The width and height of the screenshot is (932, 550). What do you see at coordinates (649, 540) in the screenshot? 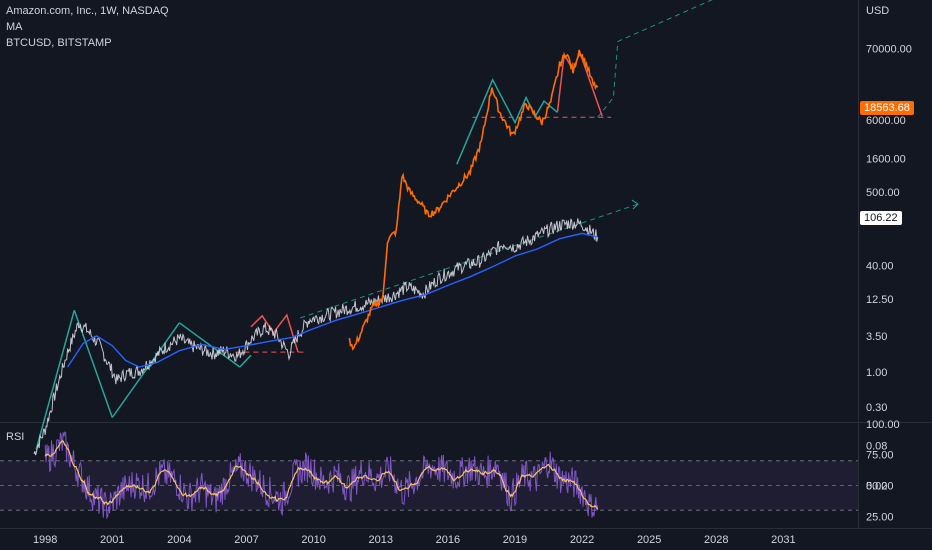
I see `time-axis-label: 2025` at bounding box center [649, 540].